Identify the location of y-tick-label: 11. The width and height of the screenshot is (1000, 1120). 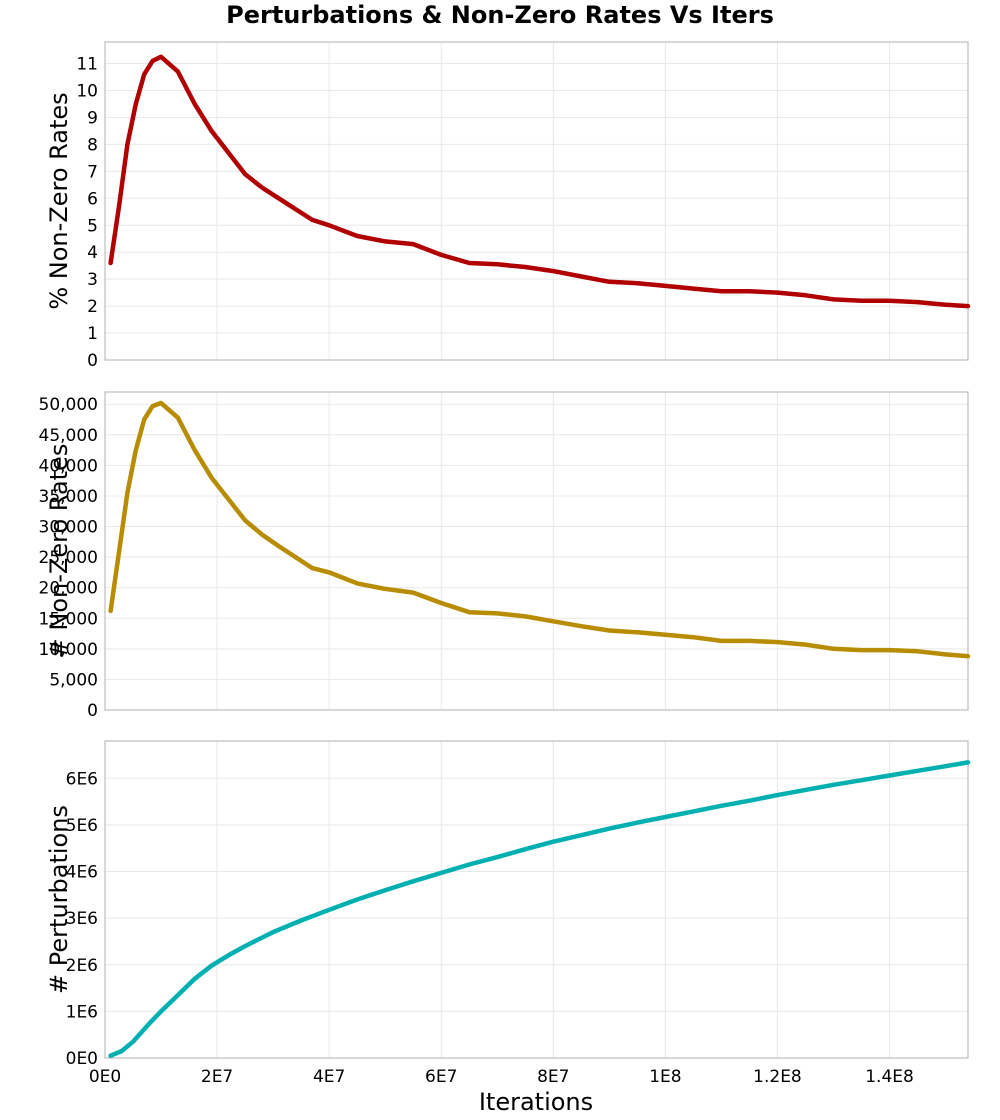
(87, 65).